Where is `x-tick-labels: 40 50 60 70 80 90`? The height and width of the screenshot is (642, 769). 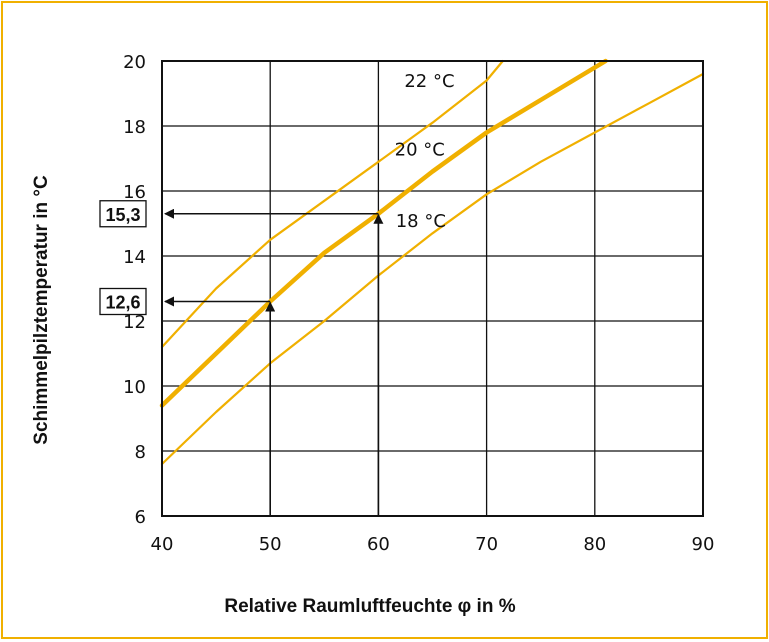
x-tick-labels: 40 50 60 70 80 90 is located at coordinates (433, 544).